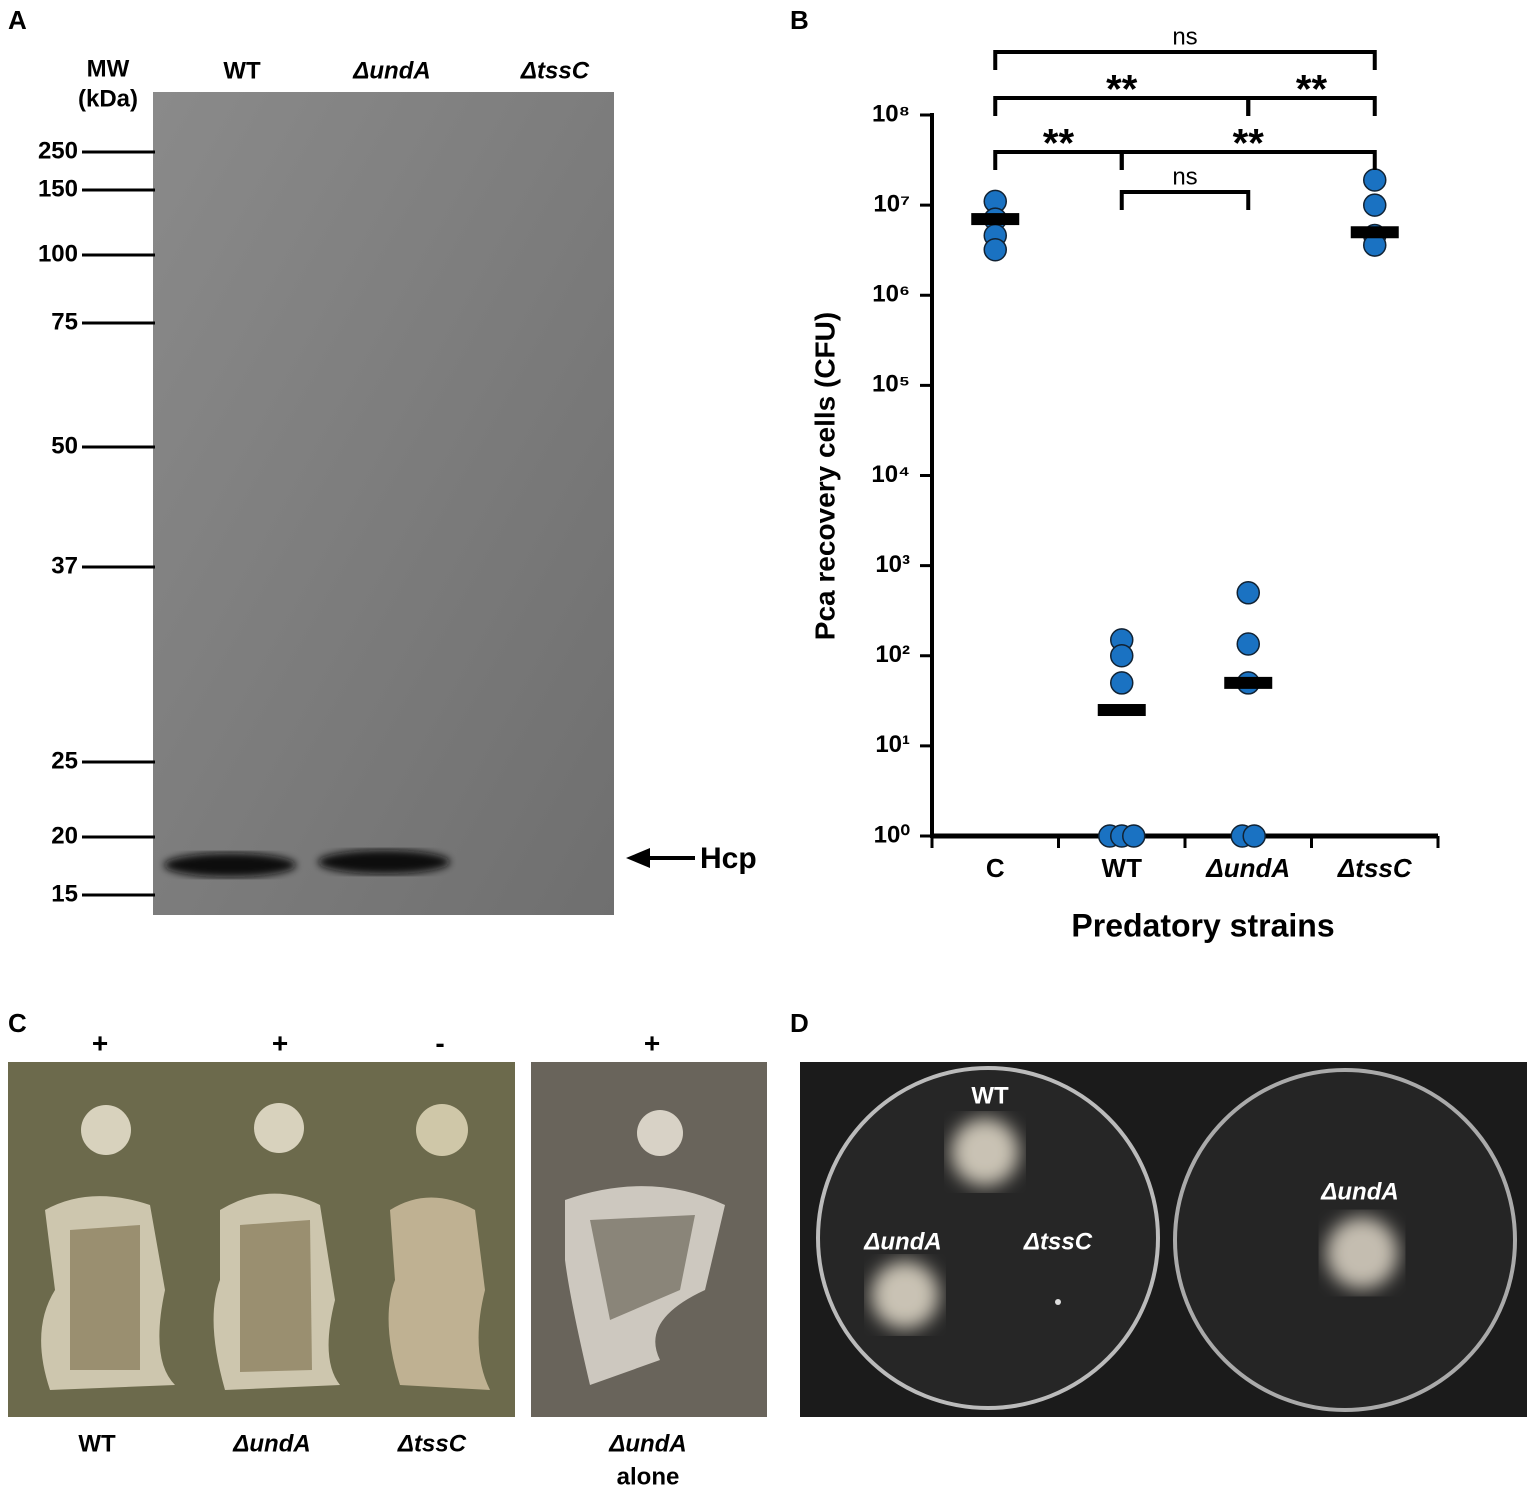  What do you see at coordinates (555, 70) in the screenshot?
I see `lane-label: ΔtssC` at bounding box center [555, 70].